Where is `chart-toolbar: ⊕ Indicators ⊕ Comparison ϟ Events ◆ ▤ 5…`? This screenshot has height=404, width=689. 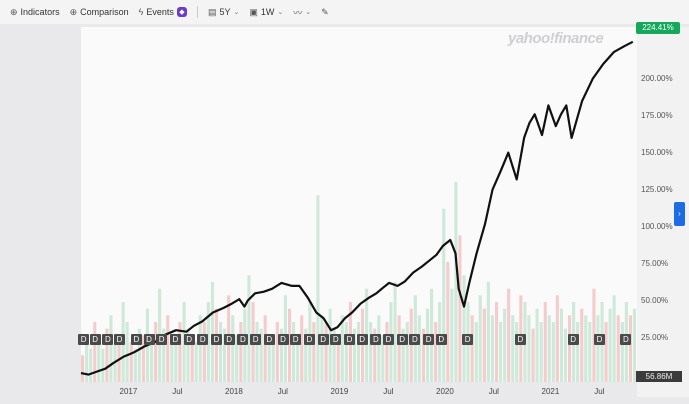
chart-toolbar: ⊕ Indicators ⊕ Comparison ϟ Events ◆ ▤ 5… is located at coordinates (344, 12).